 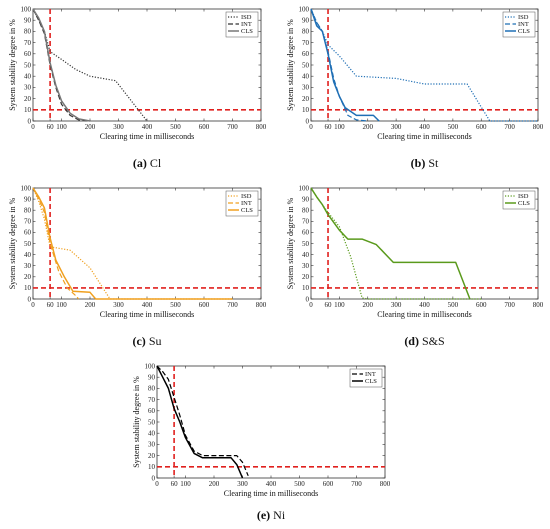 I want to click on panel-caption: (b) St, so click(x=425, y=163).